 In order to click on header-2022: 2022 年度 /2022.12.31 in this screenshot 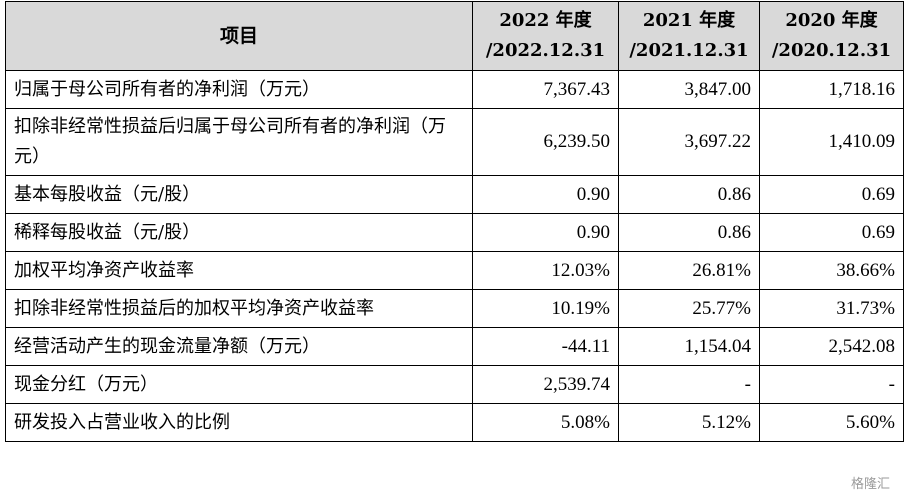, I will do `click(545, 36)`.